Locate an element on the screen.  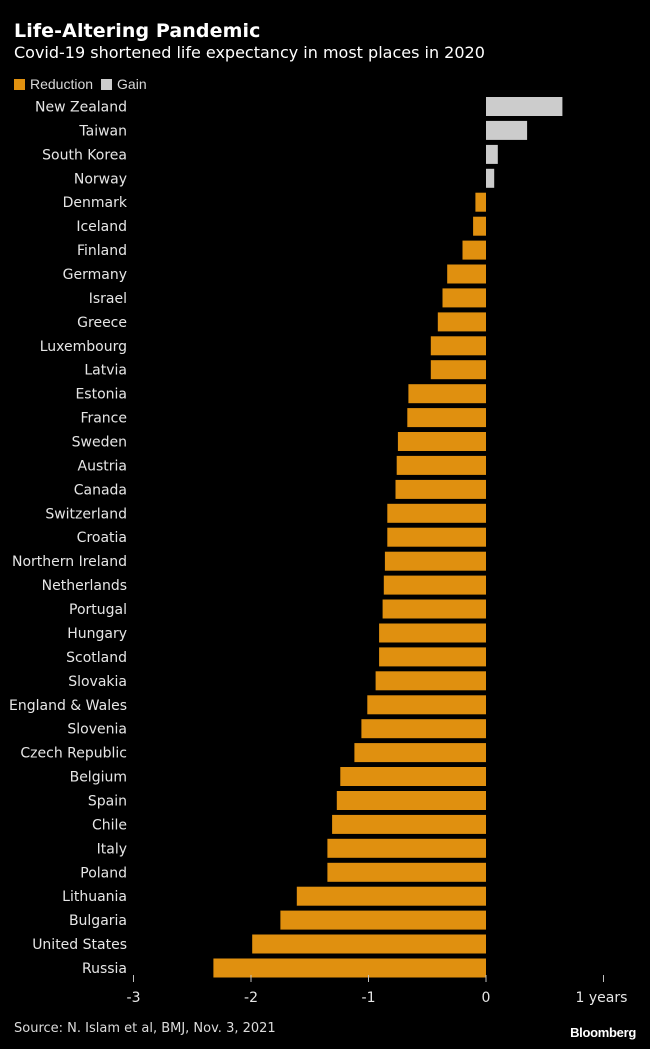
bar-northern-ireland is located at coordinates (435, 561).